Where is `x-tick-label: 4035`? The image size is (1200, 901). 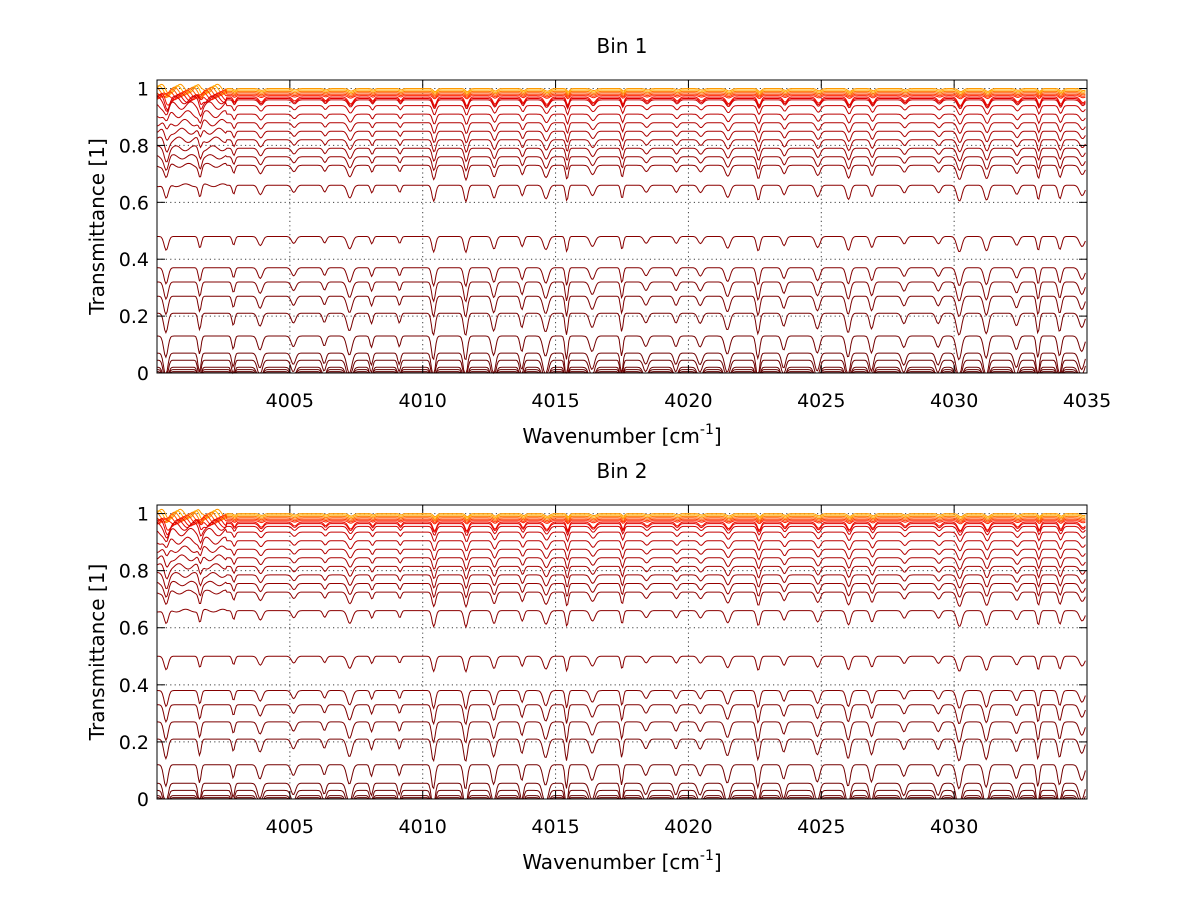 x-tick-label: 4035 is located at coordinates (1087, 401).